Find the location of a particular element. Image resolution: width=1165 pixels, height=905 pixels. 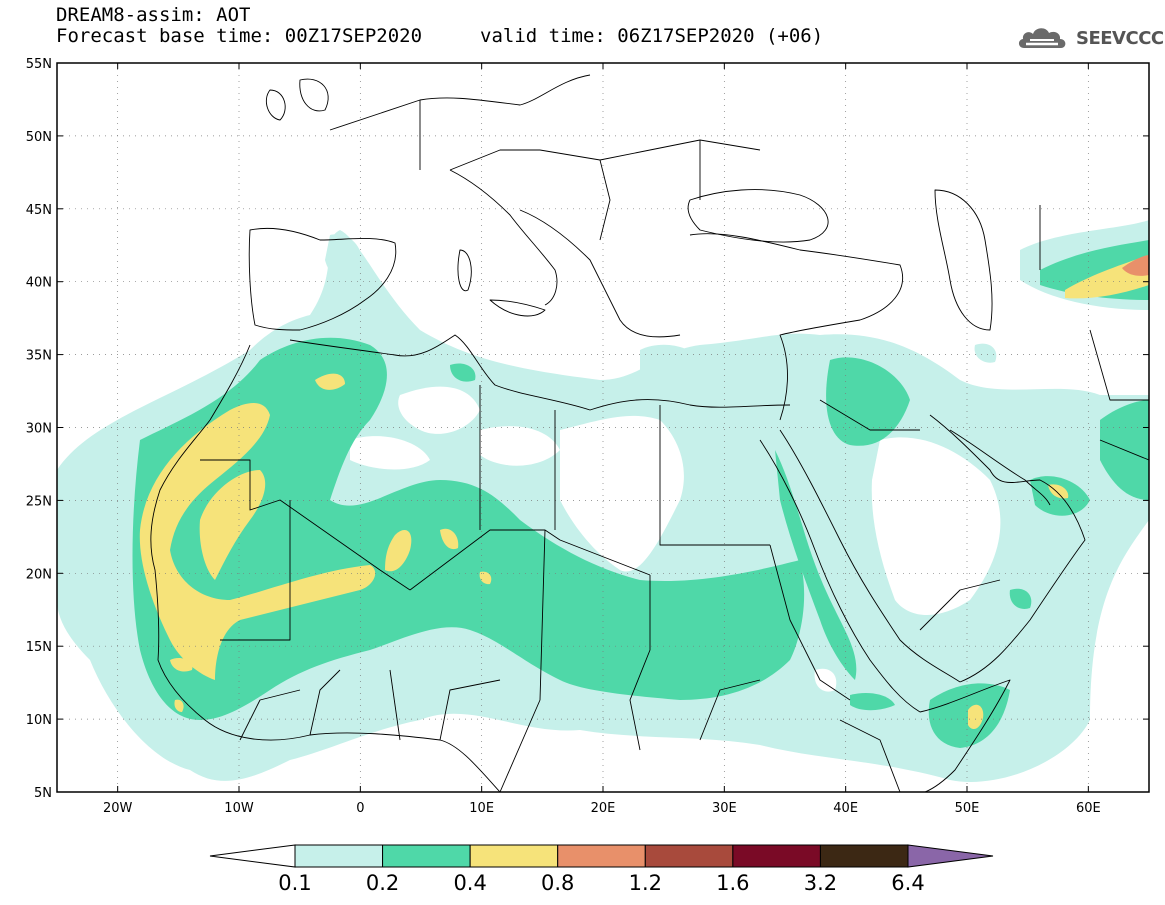

colorbar-upper-extend is located at coordinates (950, 856).